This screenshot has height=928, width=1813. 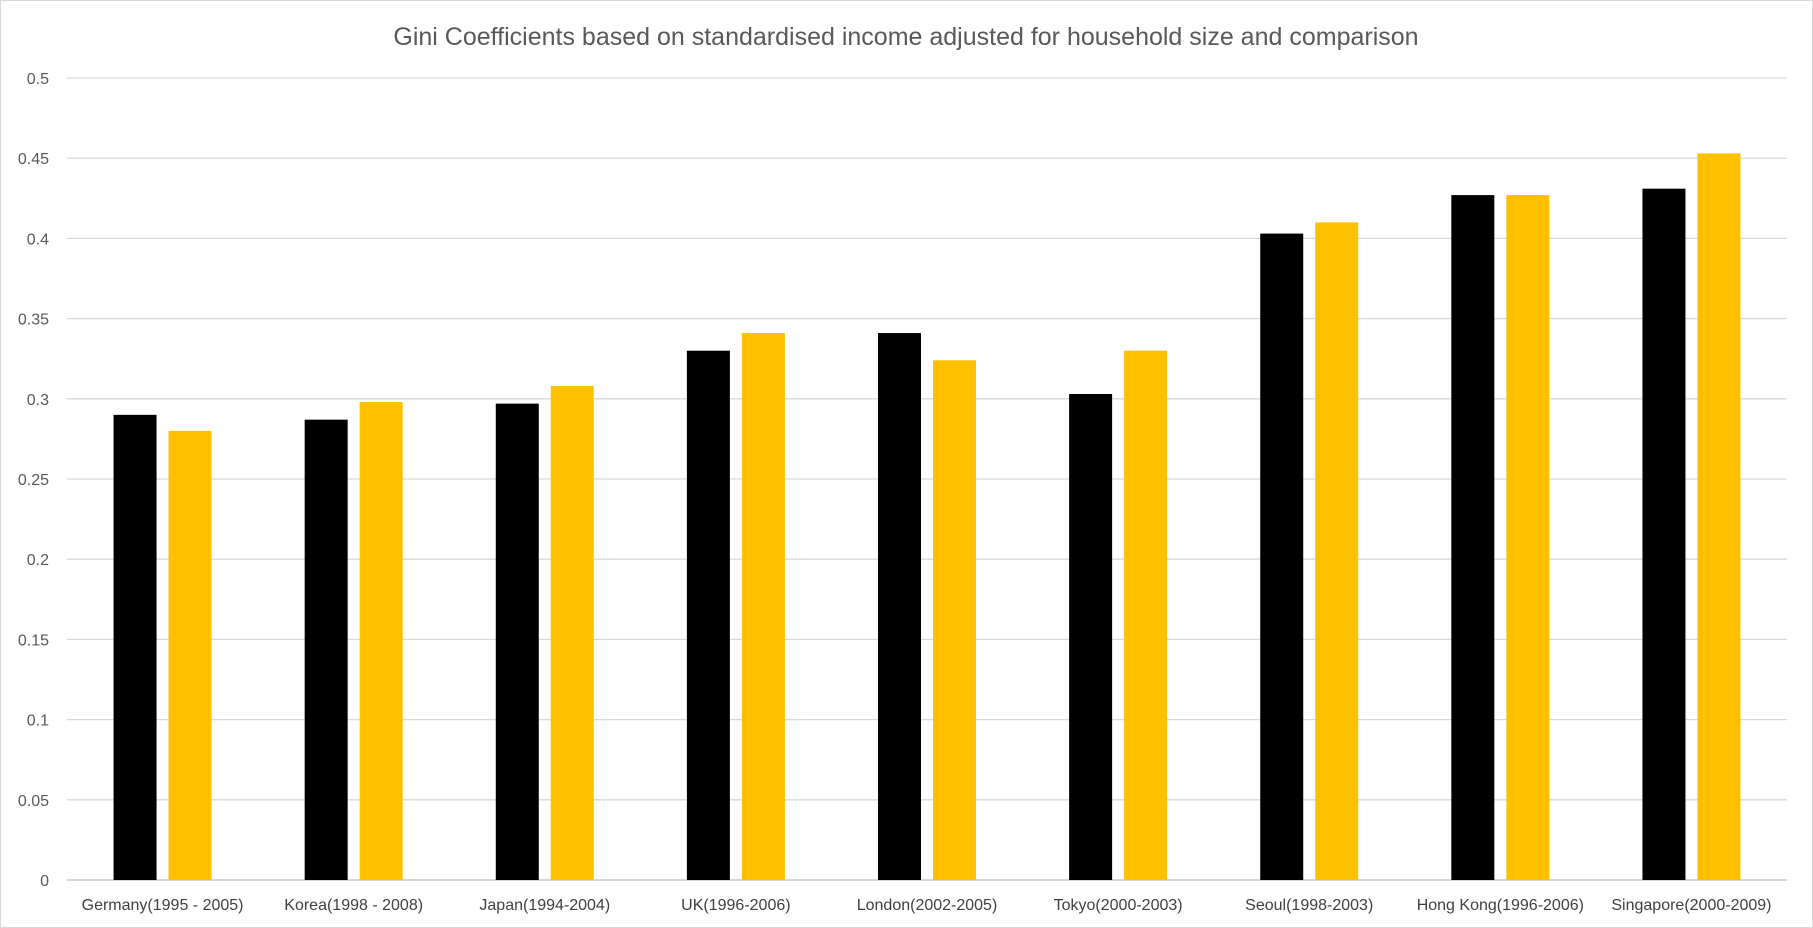 I want to click on y-tick-label: 0.45, so click(x=33, y=159).